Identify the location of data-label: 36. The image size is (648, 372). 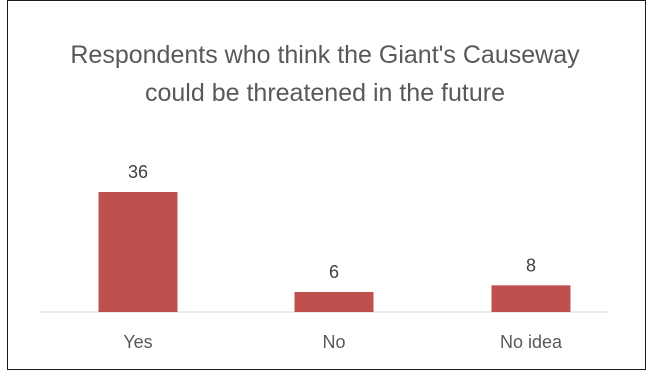
(138, 172).